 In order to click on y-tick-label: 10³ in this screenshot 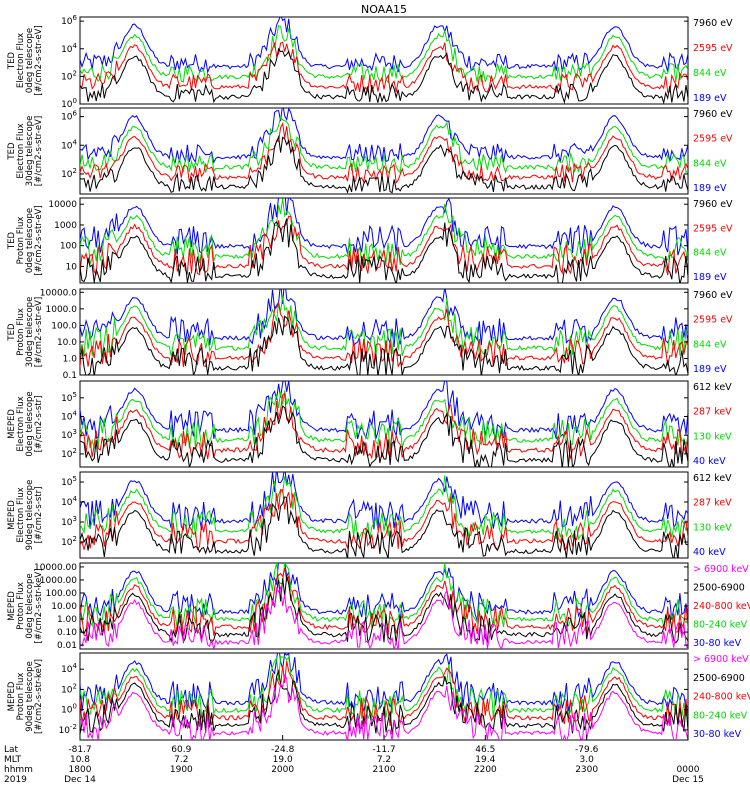, I will do `click(69, 434)`.